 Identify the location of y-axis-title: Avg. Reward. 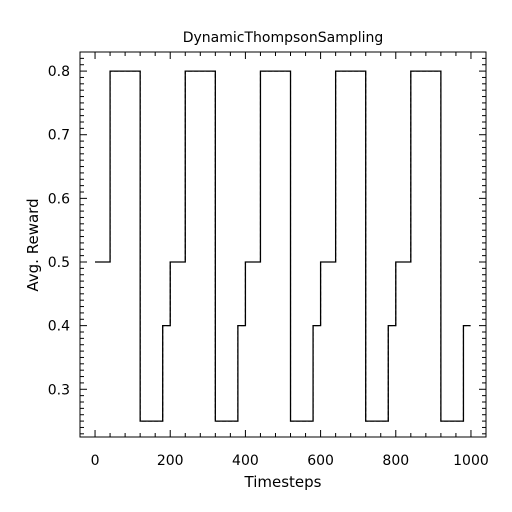
(33, 244).